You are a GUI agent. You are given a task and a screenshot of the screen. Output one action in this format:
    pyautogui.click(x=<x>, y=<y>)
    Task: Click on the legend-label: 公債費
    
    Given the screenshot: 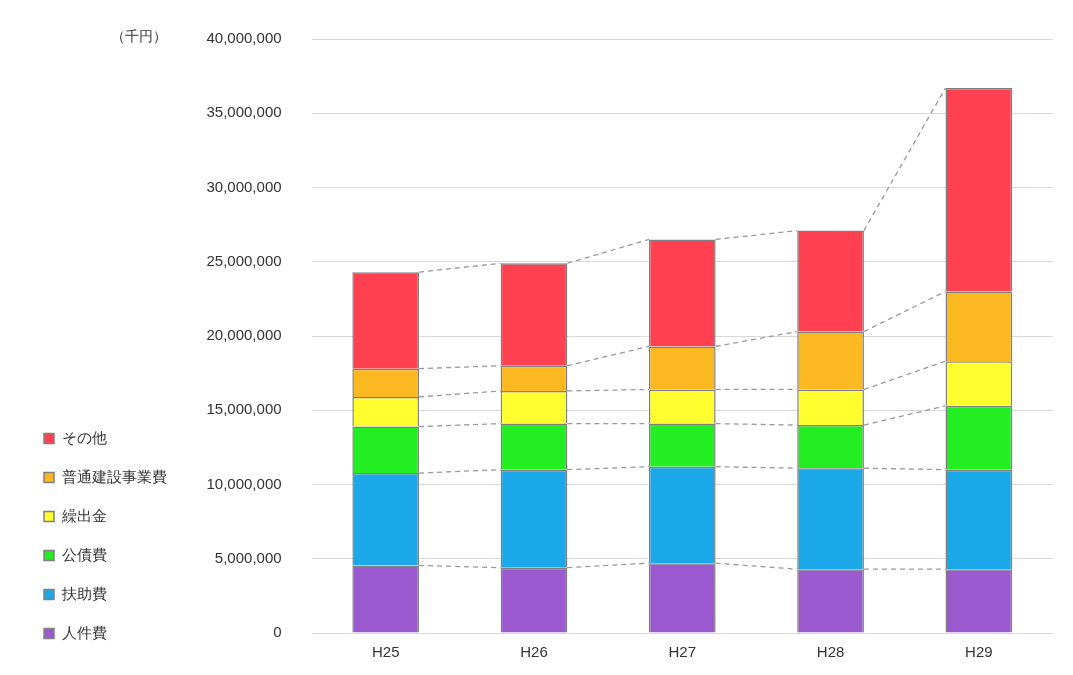 What is the action you would take?
    pyautogui.click(x=84, y=554)
    